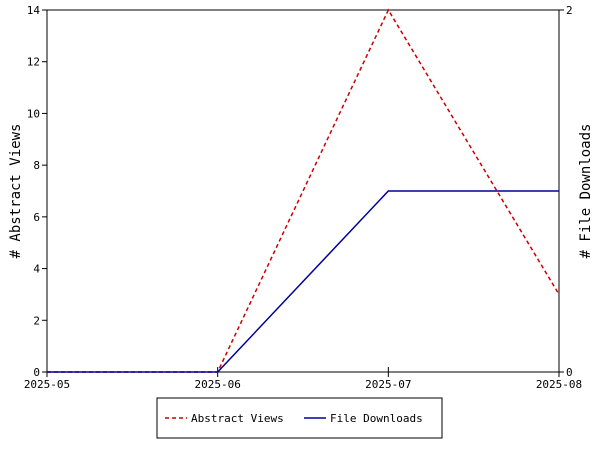 The height and width of the screenshot is (454, 600). I want to click on right-tick-label: 2, so click(569, 10).